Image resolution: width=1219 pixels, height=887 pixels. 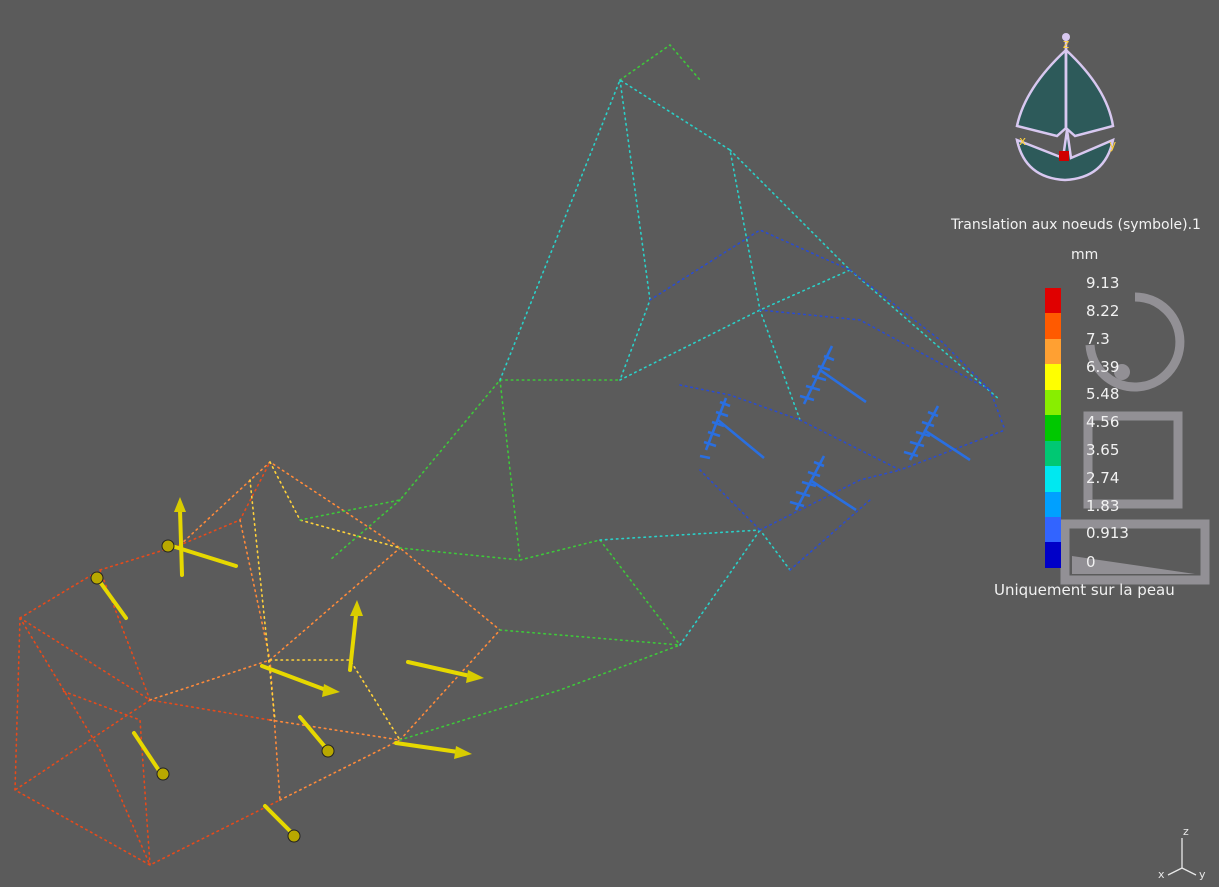 I want to click on triad-x-label: x, so click(x=1161, y=874).